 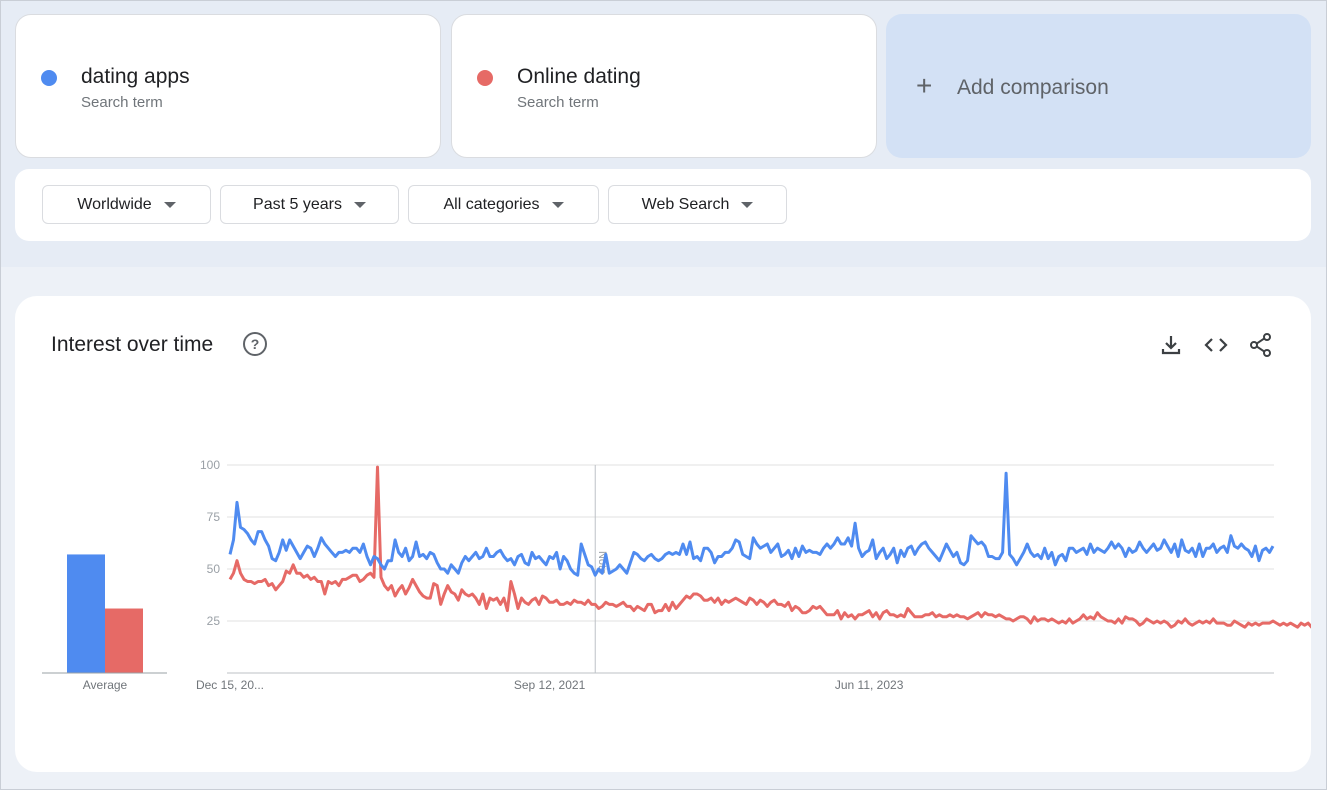 What do you see at coordinates (114, 204) in the screenshot?
I see `region-value: Worldwide` at bounding box center [114, 204].